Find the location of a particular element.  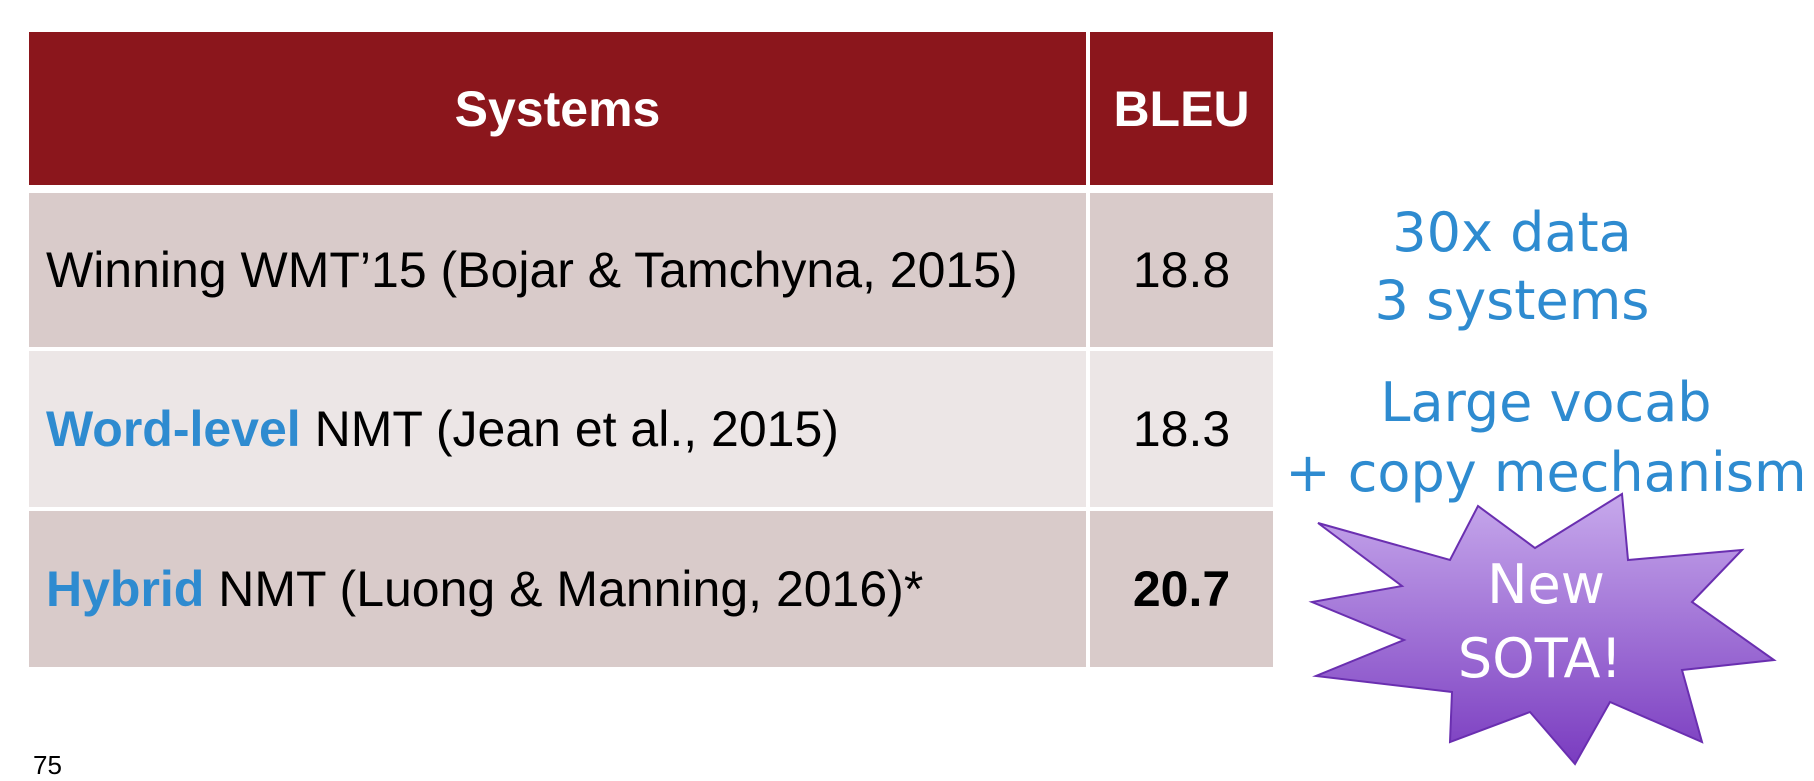

system-name: NMT (Luong & Manning, 2016)* is located at coordinates (564, 589).